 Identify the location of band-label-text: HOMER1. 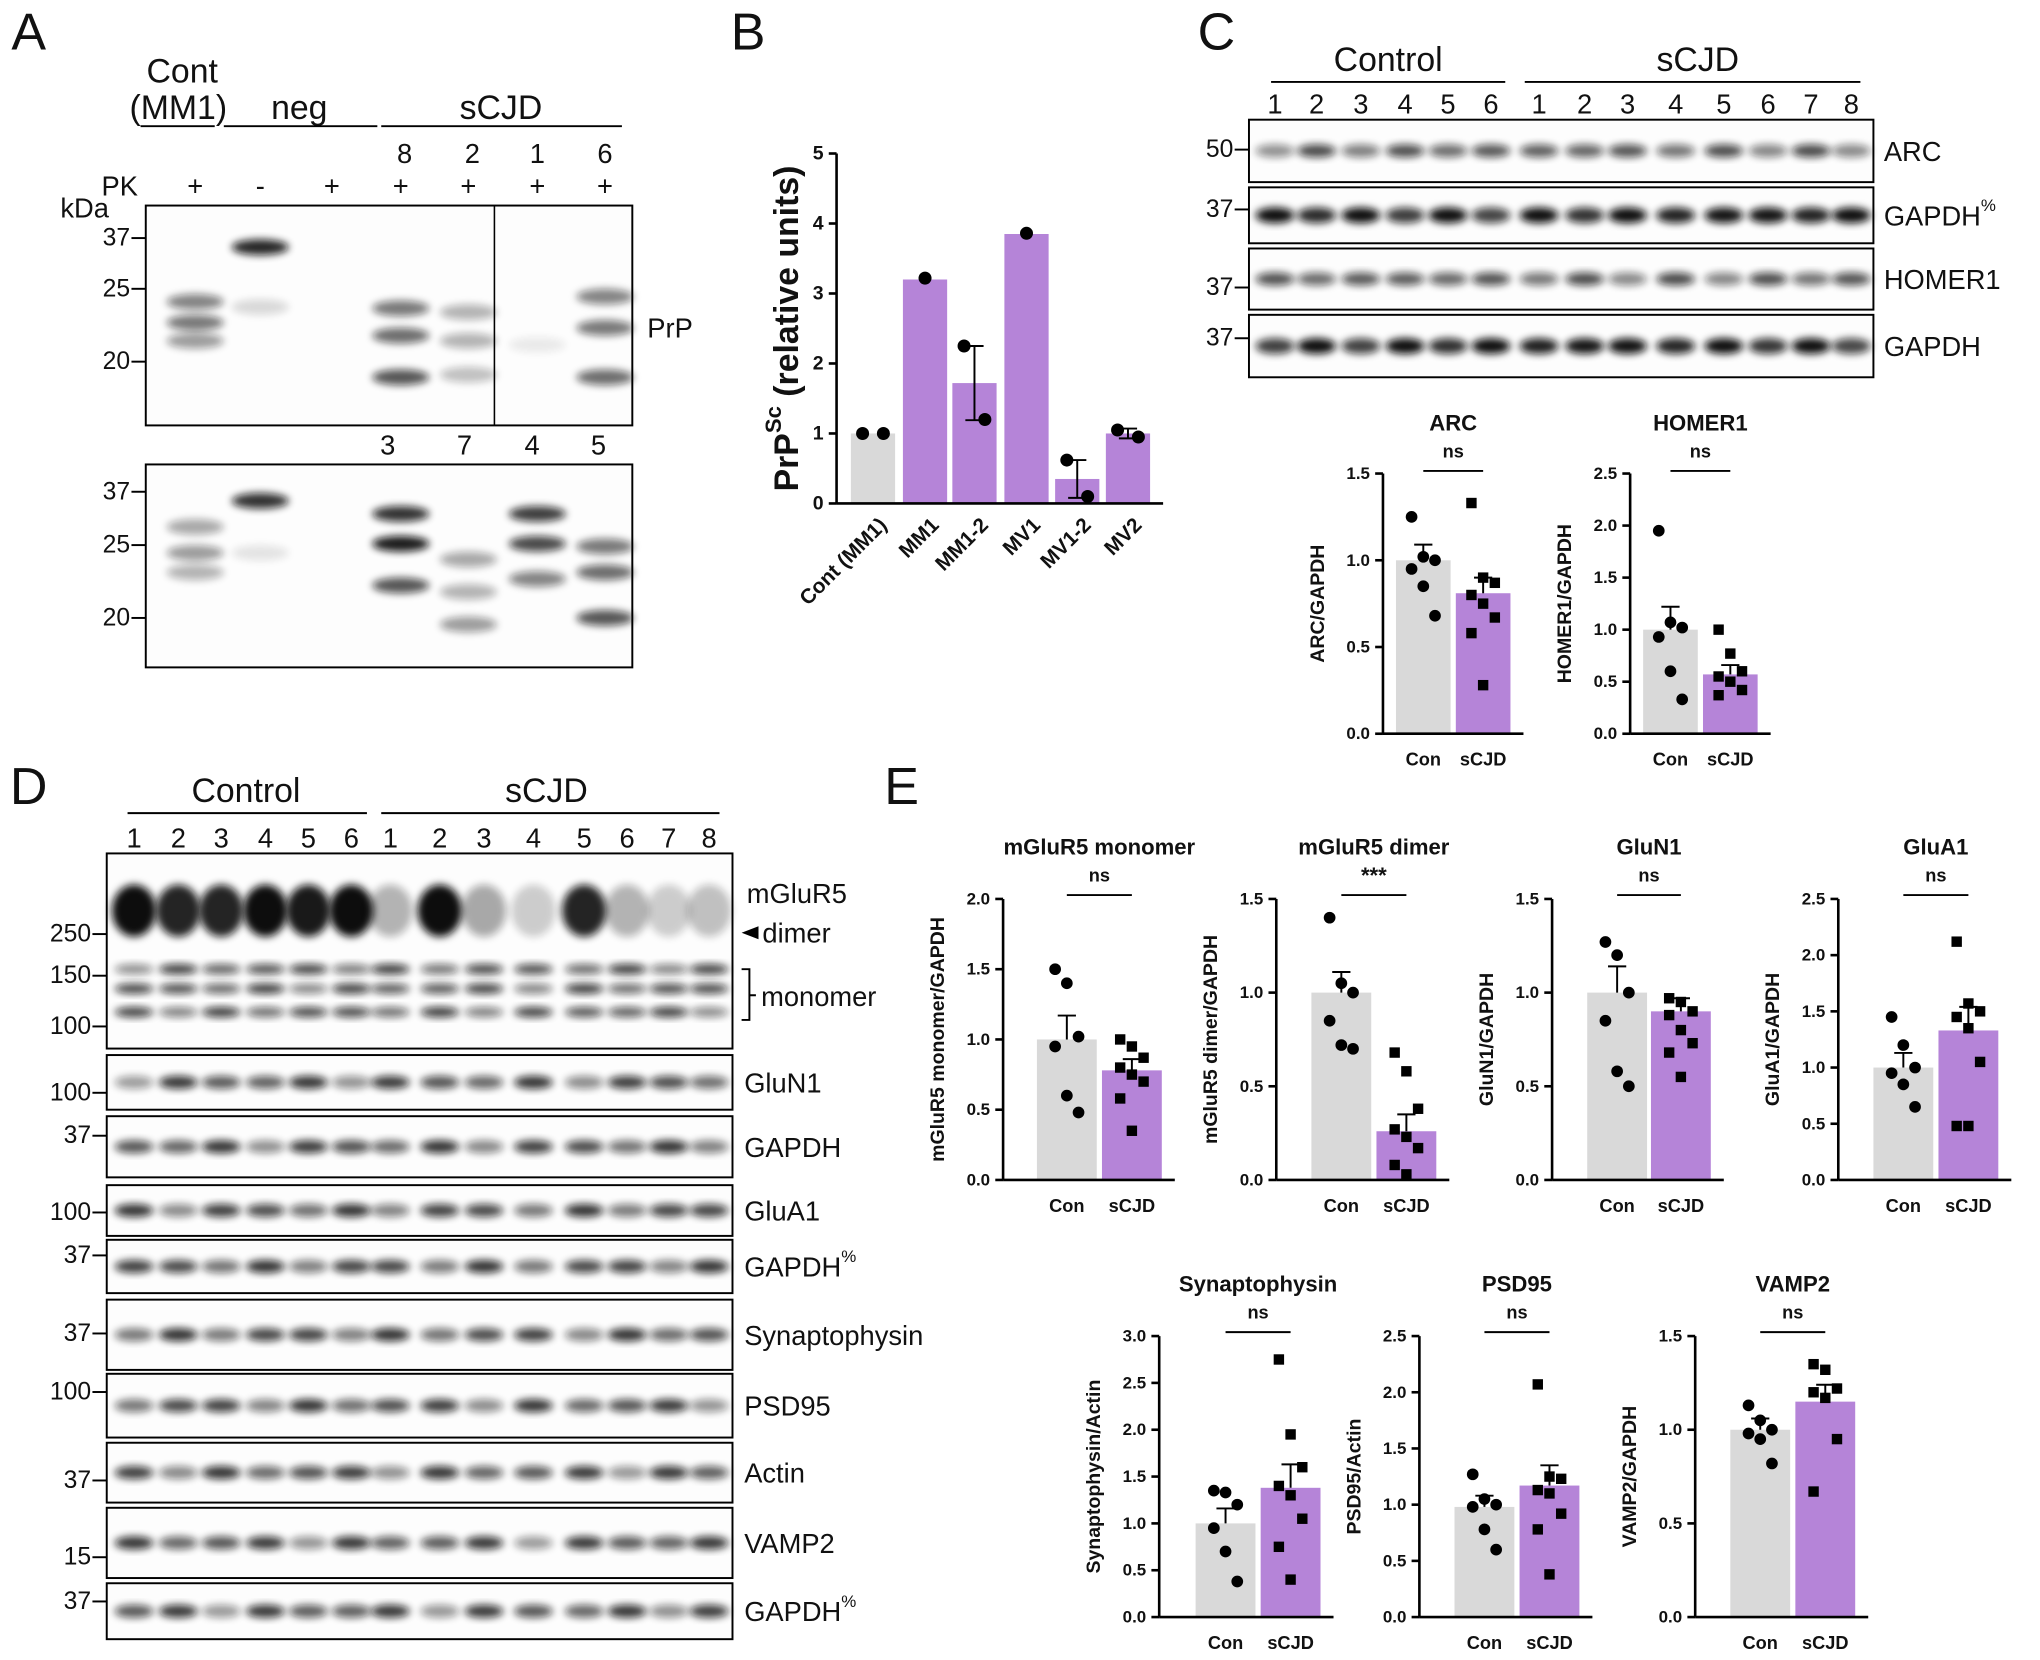
(1942, 279).